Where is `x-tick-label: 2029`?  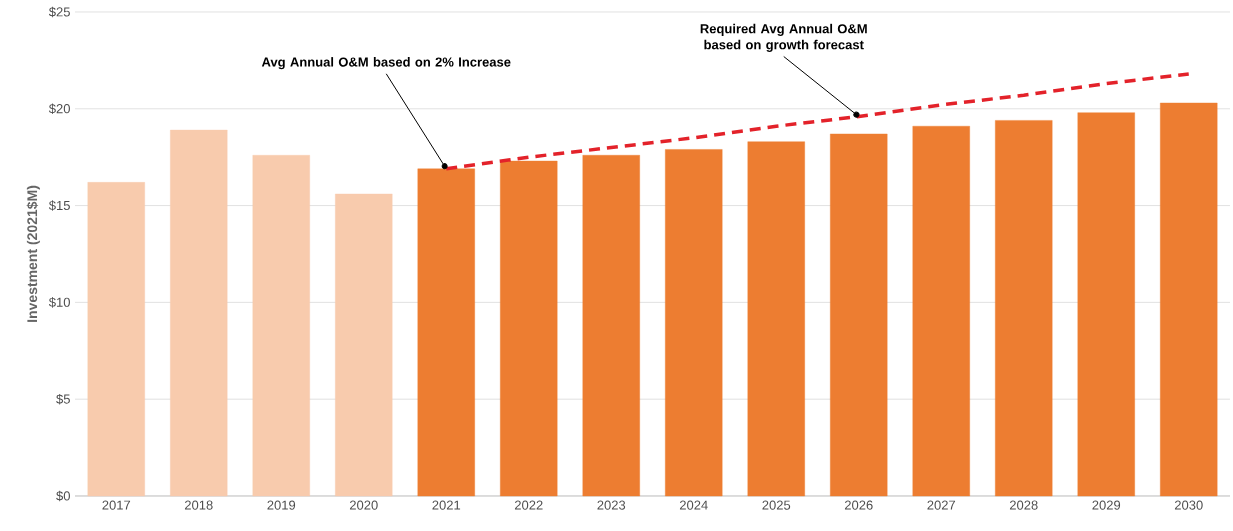 x-tick-label: 2029 is located at coordinates (1106, 505).